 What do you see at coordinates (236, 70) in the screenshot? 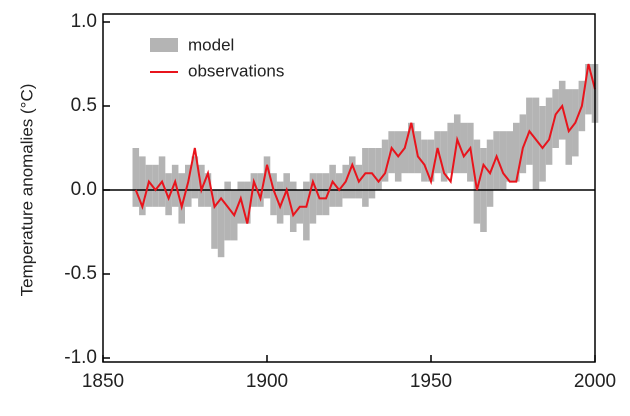
I see `legend-label: observations` at bounding box center [236, 70].